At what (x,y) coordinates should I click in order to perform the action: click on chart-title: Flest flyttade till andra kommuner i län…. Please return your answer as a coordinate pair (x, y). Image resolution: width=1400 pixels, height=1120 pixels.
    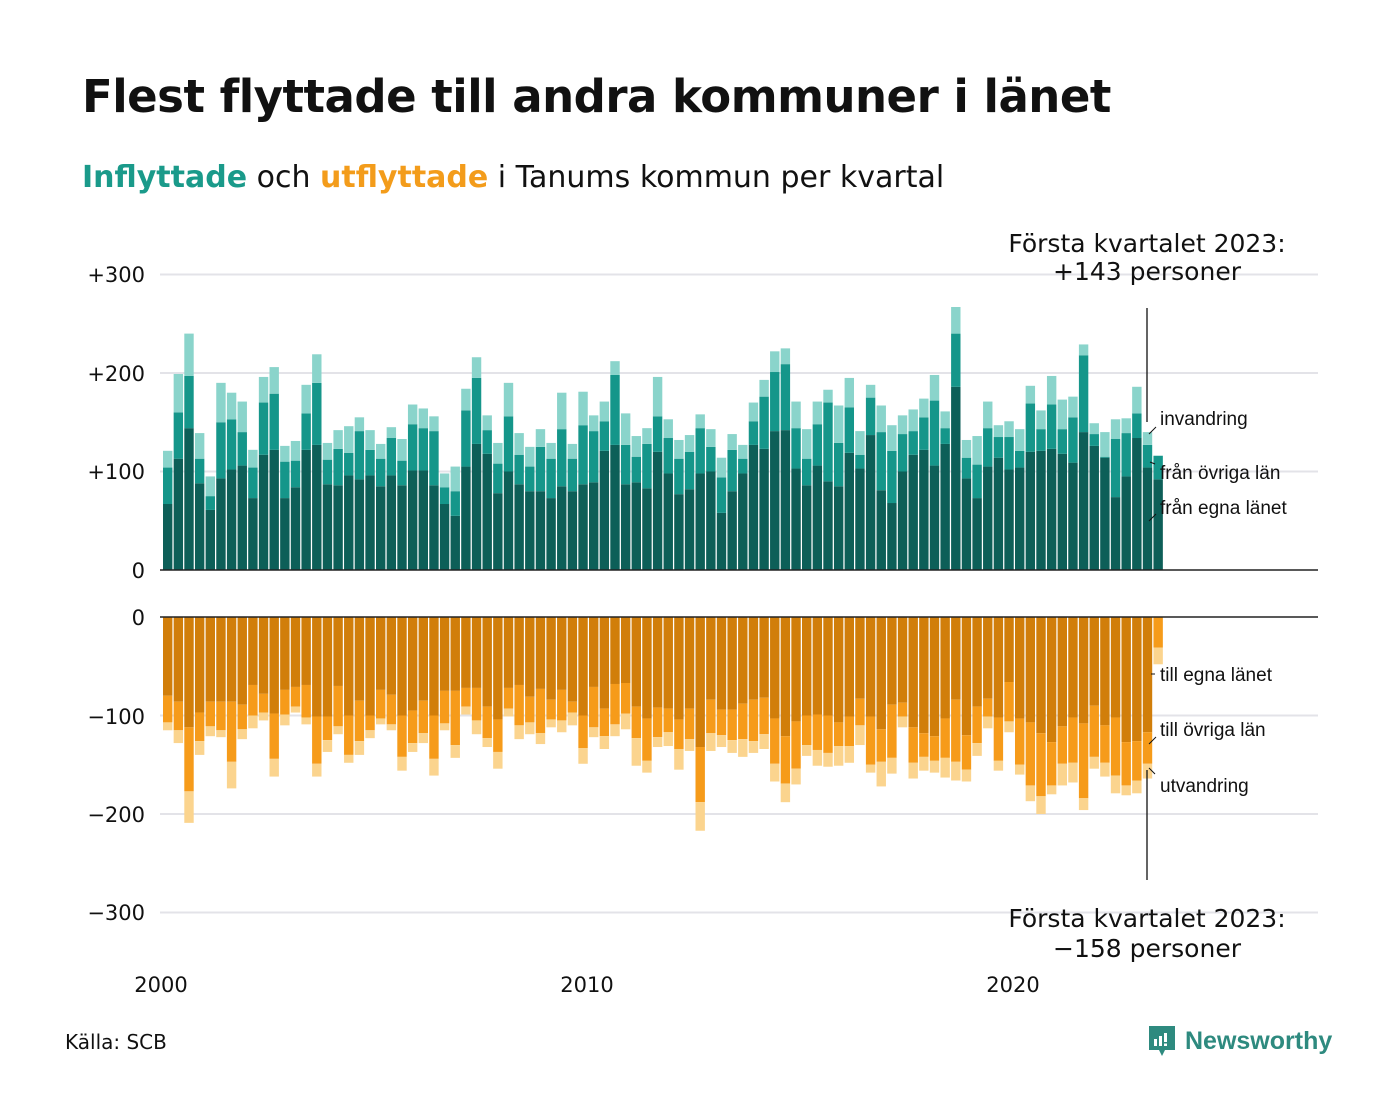
    Looking at the image, I should click on (596, 96).